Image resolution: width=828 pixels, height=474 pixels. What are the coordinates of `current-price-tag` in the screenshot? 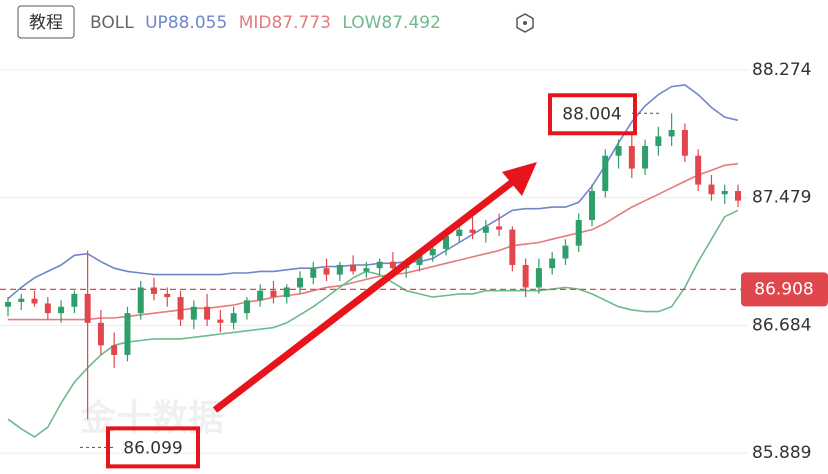 It's located at (784, 289).